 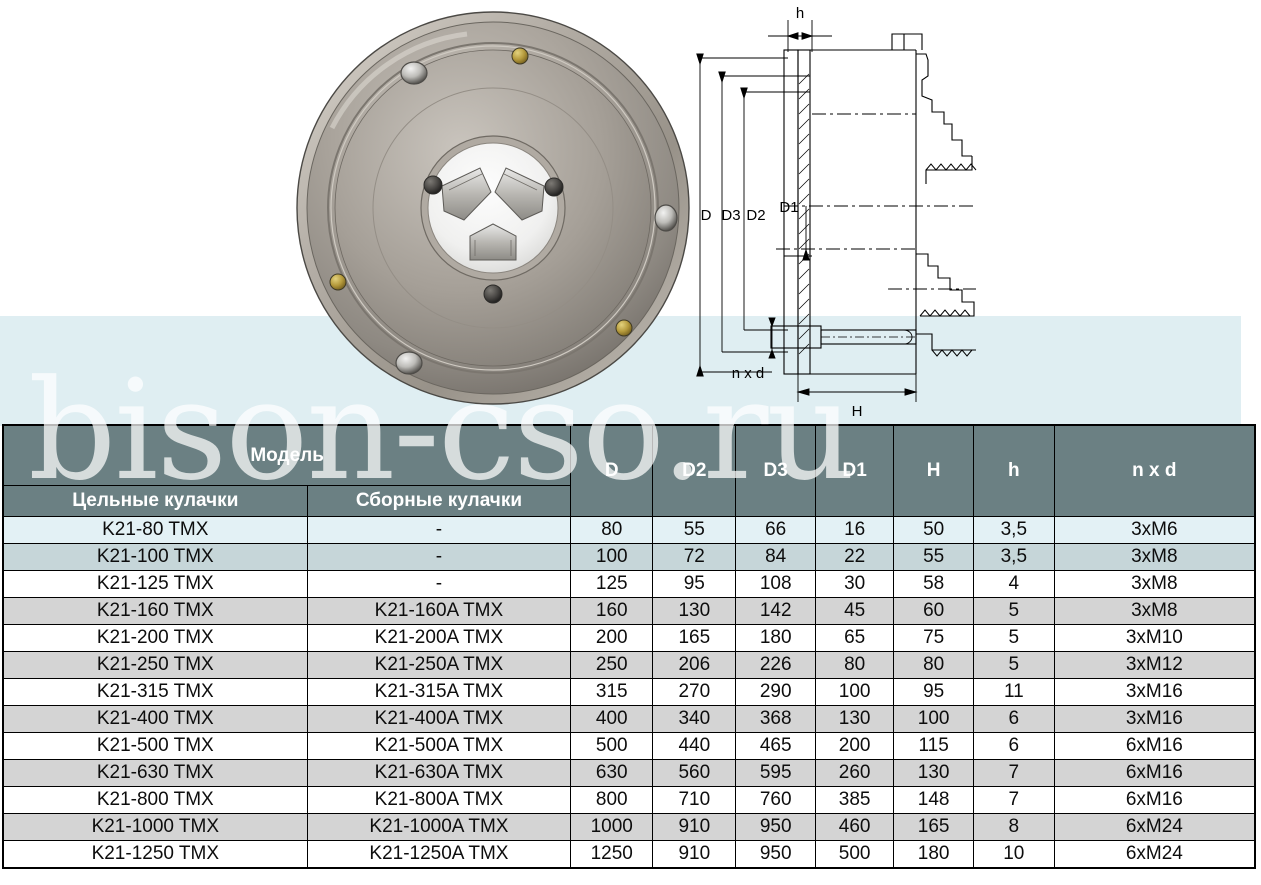 I want to click on header-D: D, so click(x=612, y=470).